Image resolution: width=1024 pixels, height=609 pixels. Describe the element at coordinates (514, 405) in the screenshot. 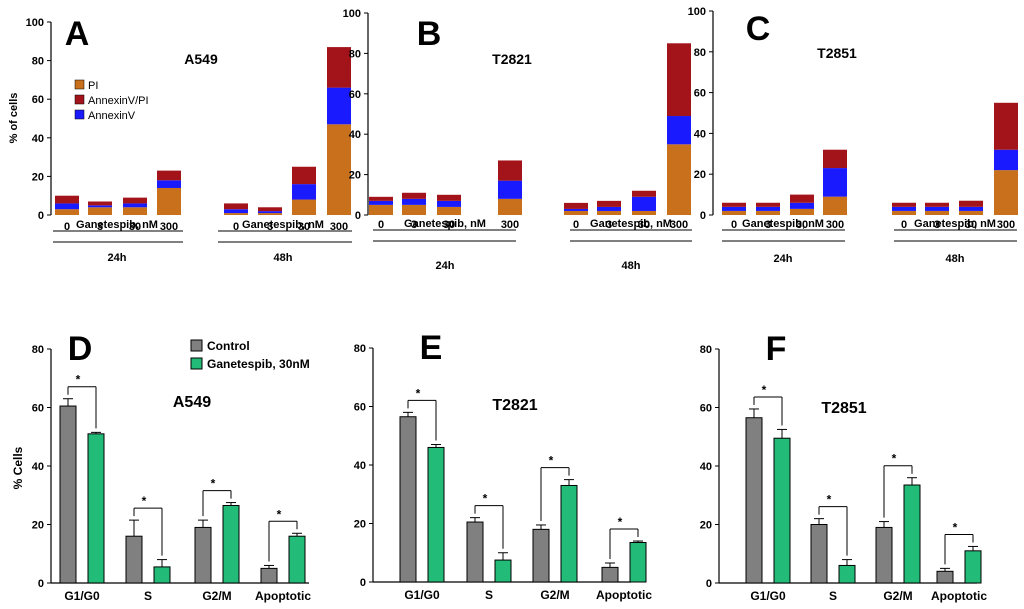

I see `chart-title: T2821` at that location.